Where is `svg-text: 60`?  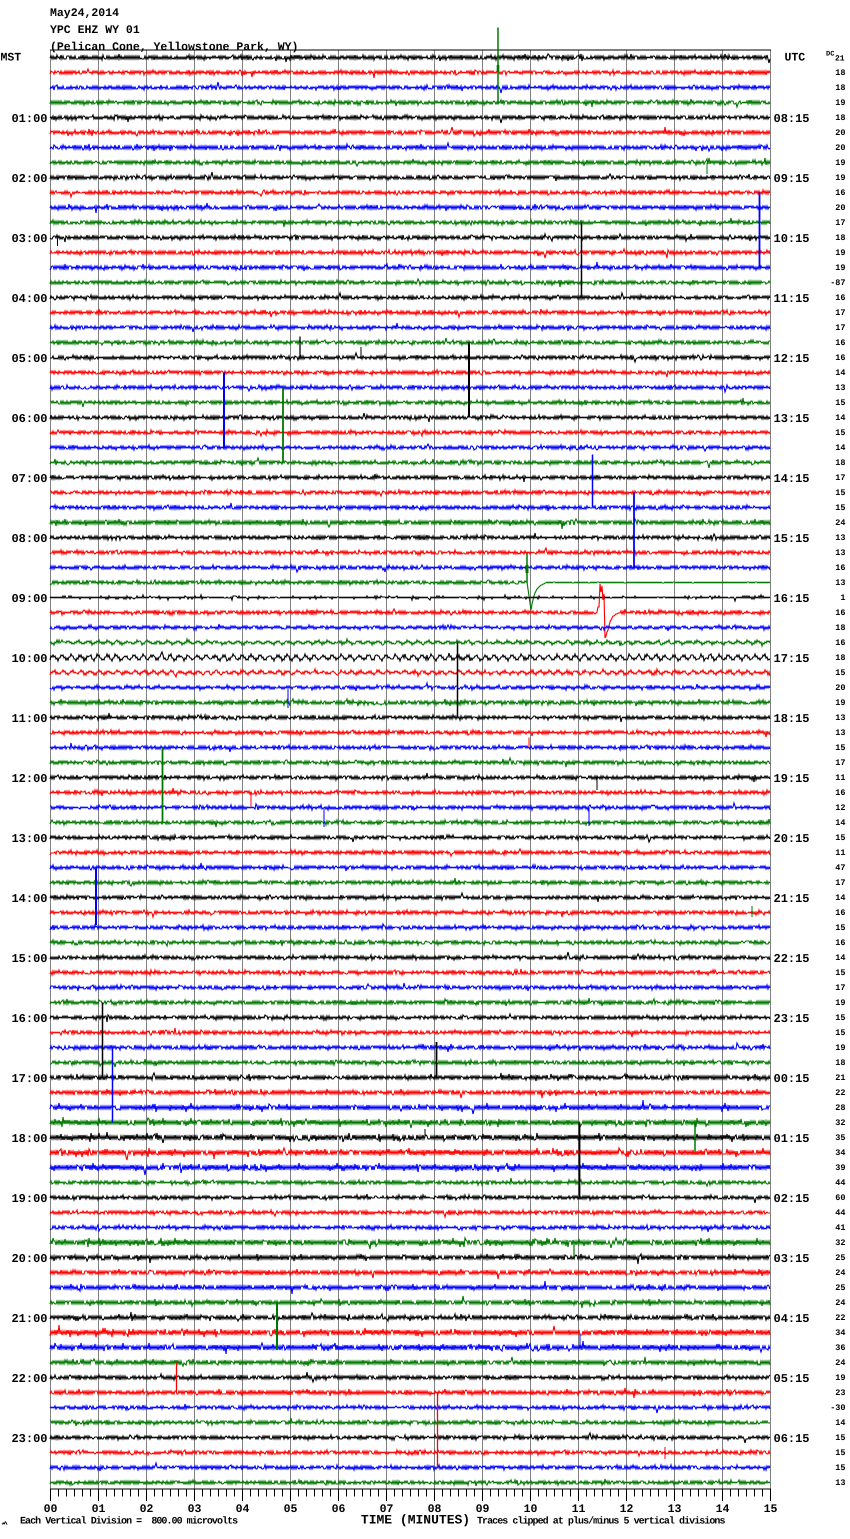
svg-text: 60 is located at coordinates (840, 1198).